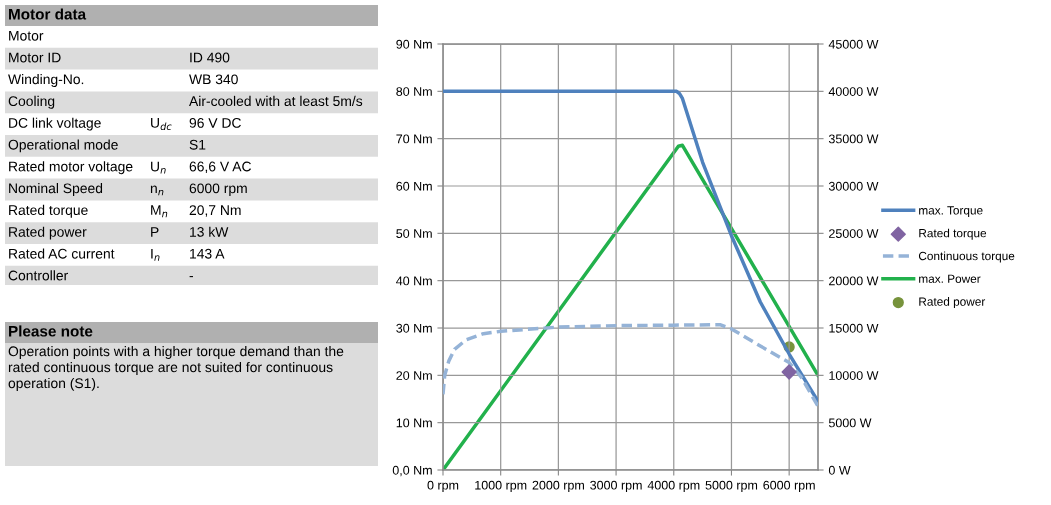 The width and height of the screenshot is (1051, 505). What do you see at coordinates (850, 423) in the screenshot?
I see `y2-tick-label: 5000 W` at bounding box center [850, 423].